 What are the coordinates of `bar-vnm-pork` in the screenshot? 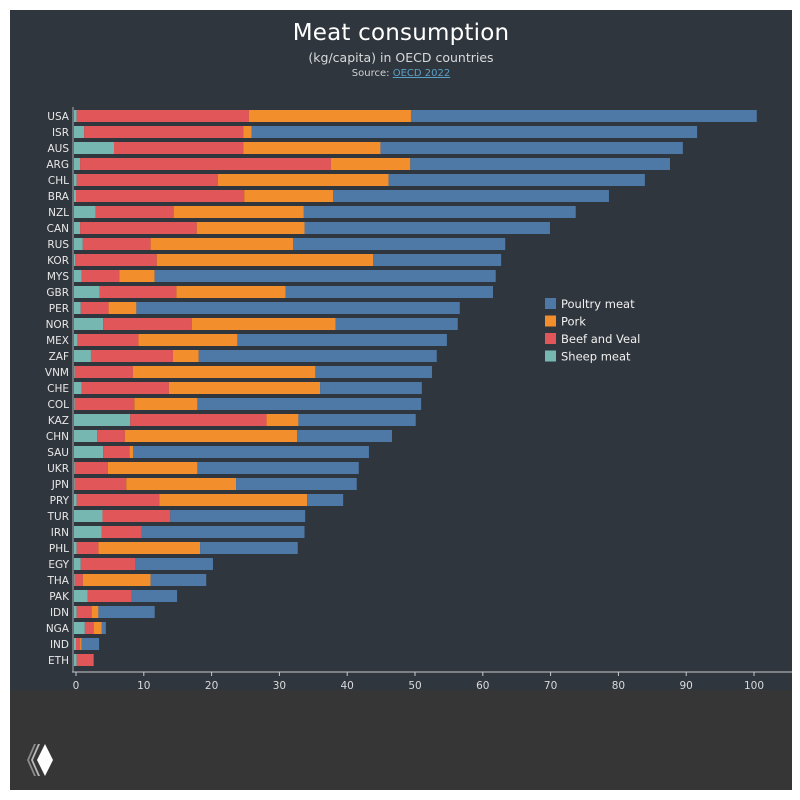 It's located at (224, 372).